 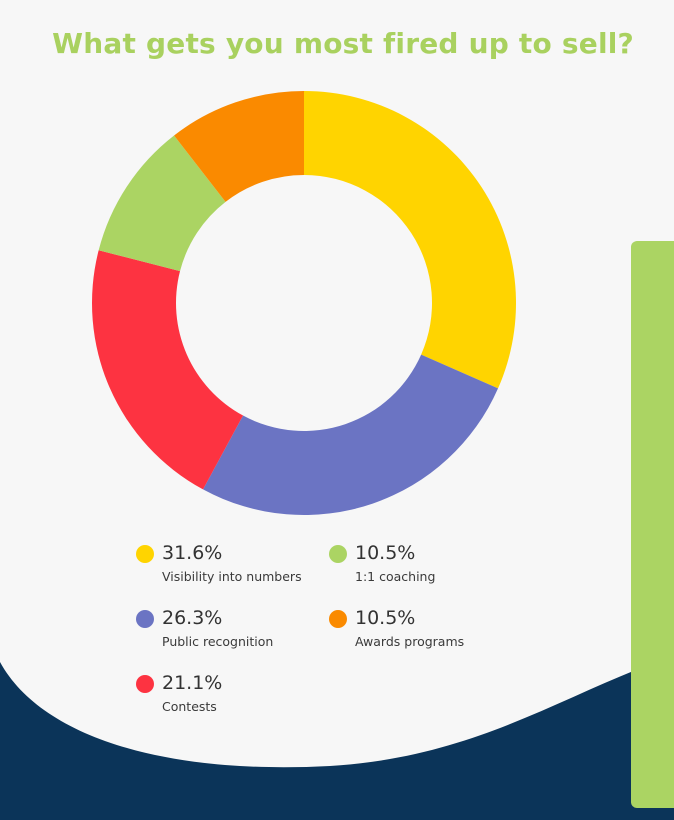 I want to click on legend-value: 31.6%, so click(x=192, y=553).